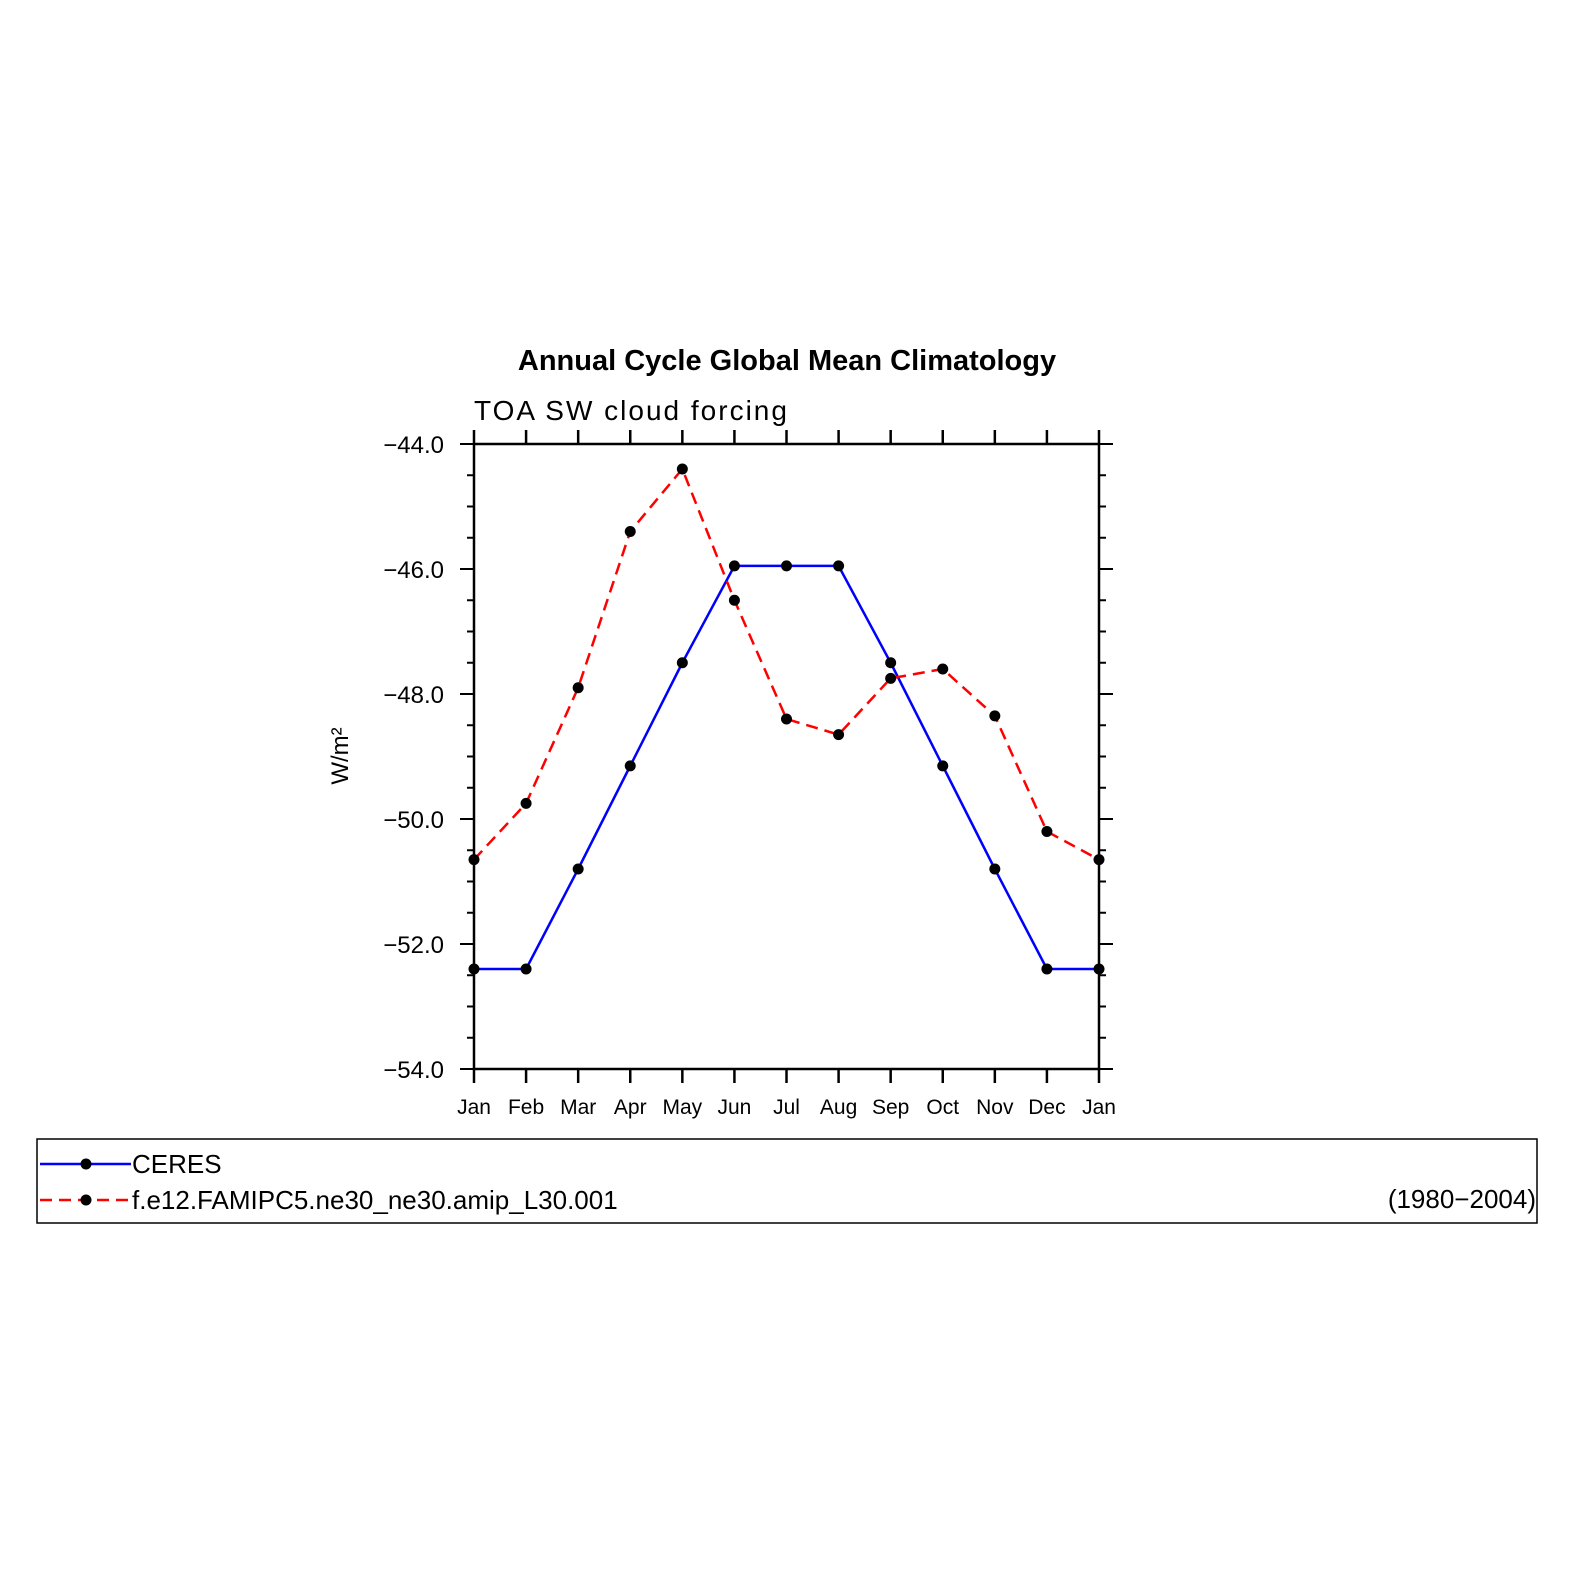  I want to click on x-tick-label: Feb, so click(526, 1107).